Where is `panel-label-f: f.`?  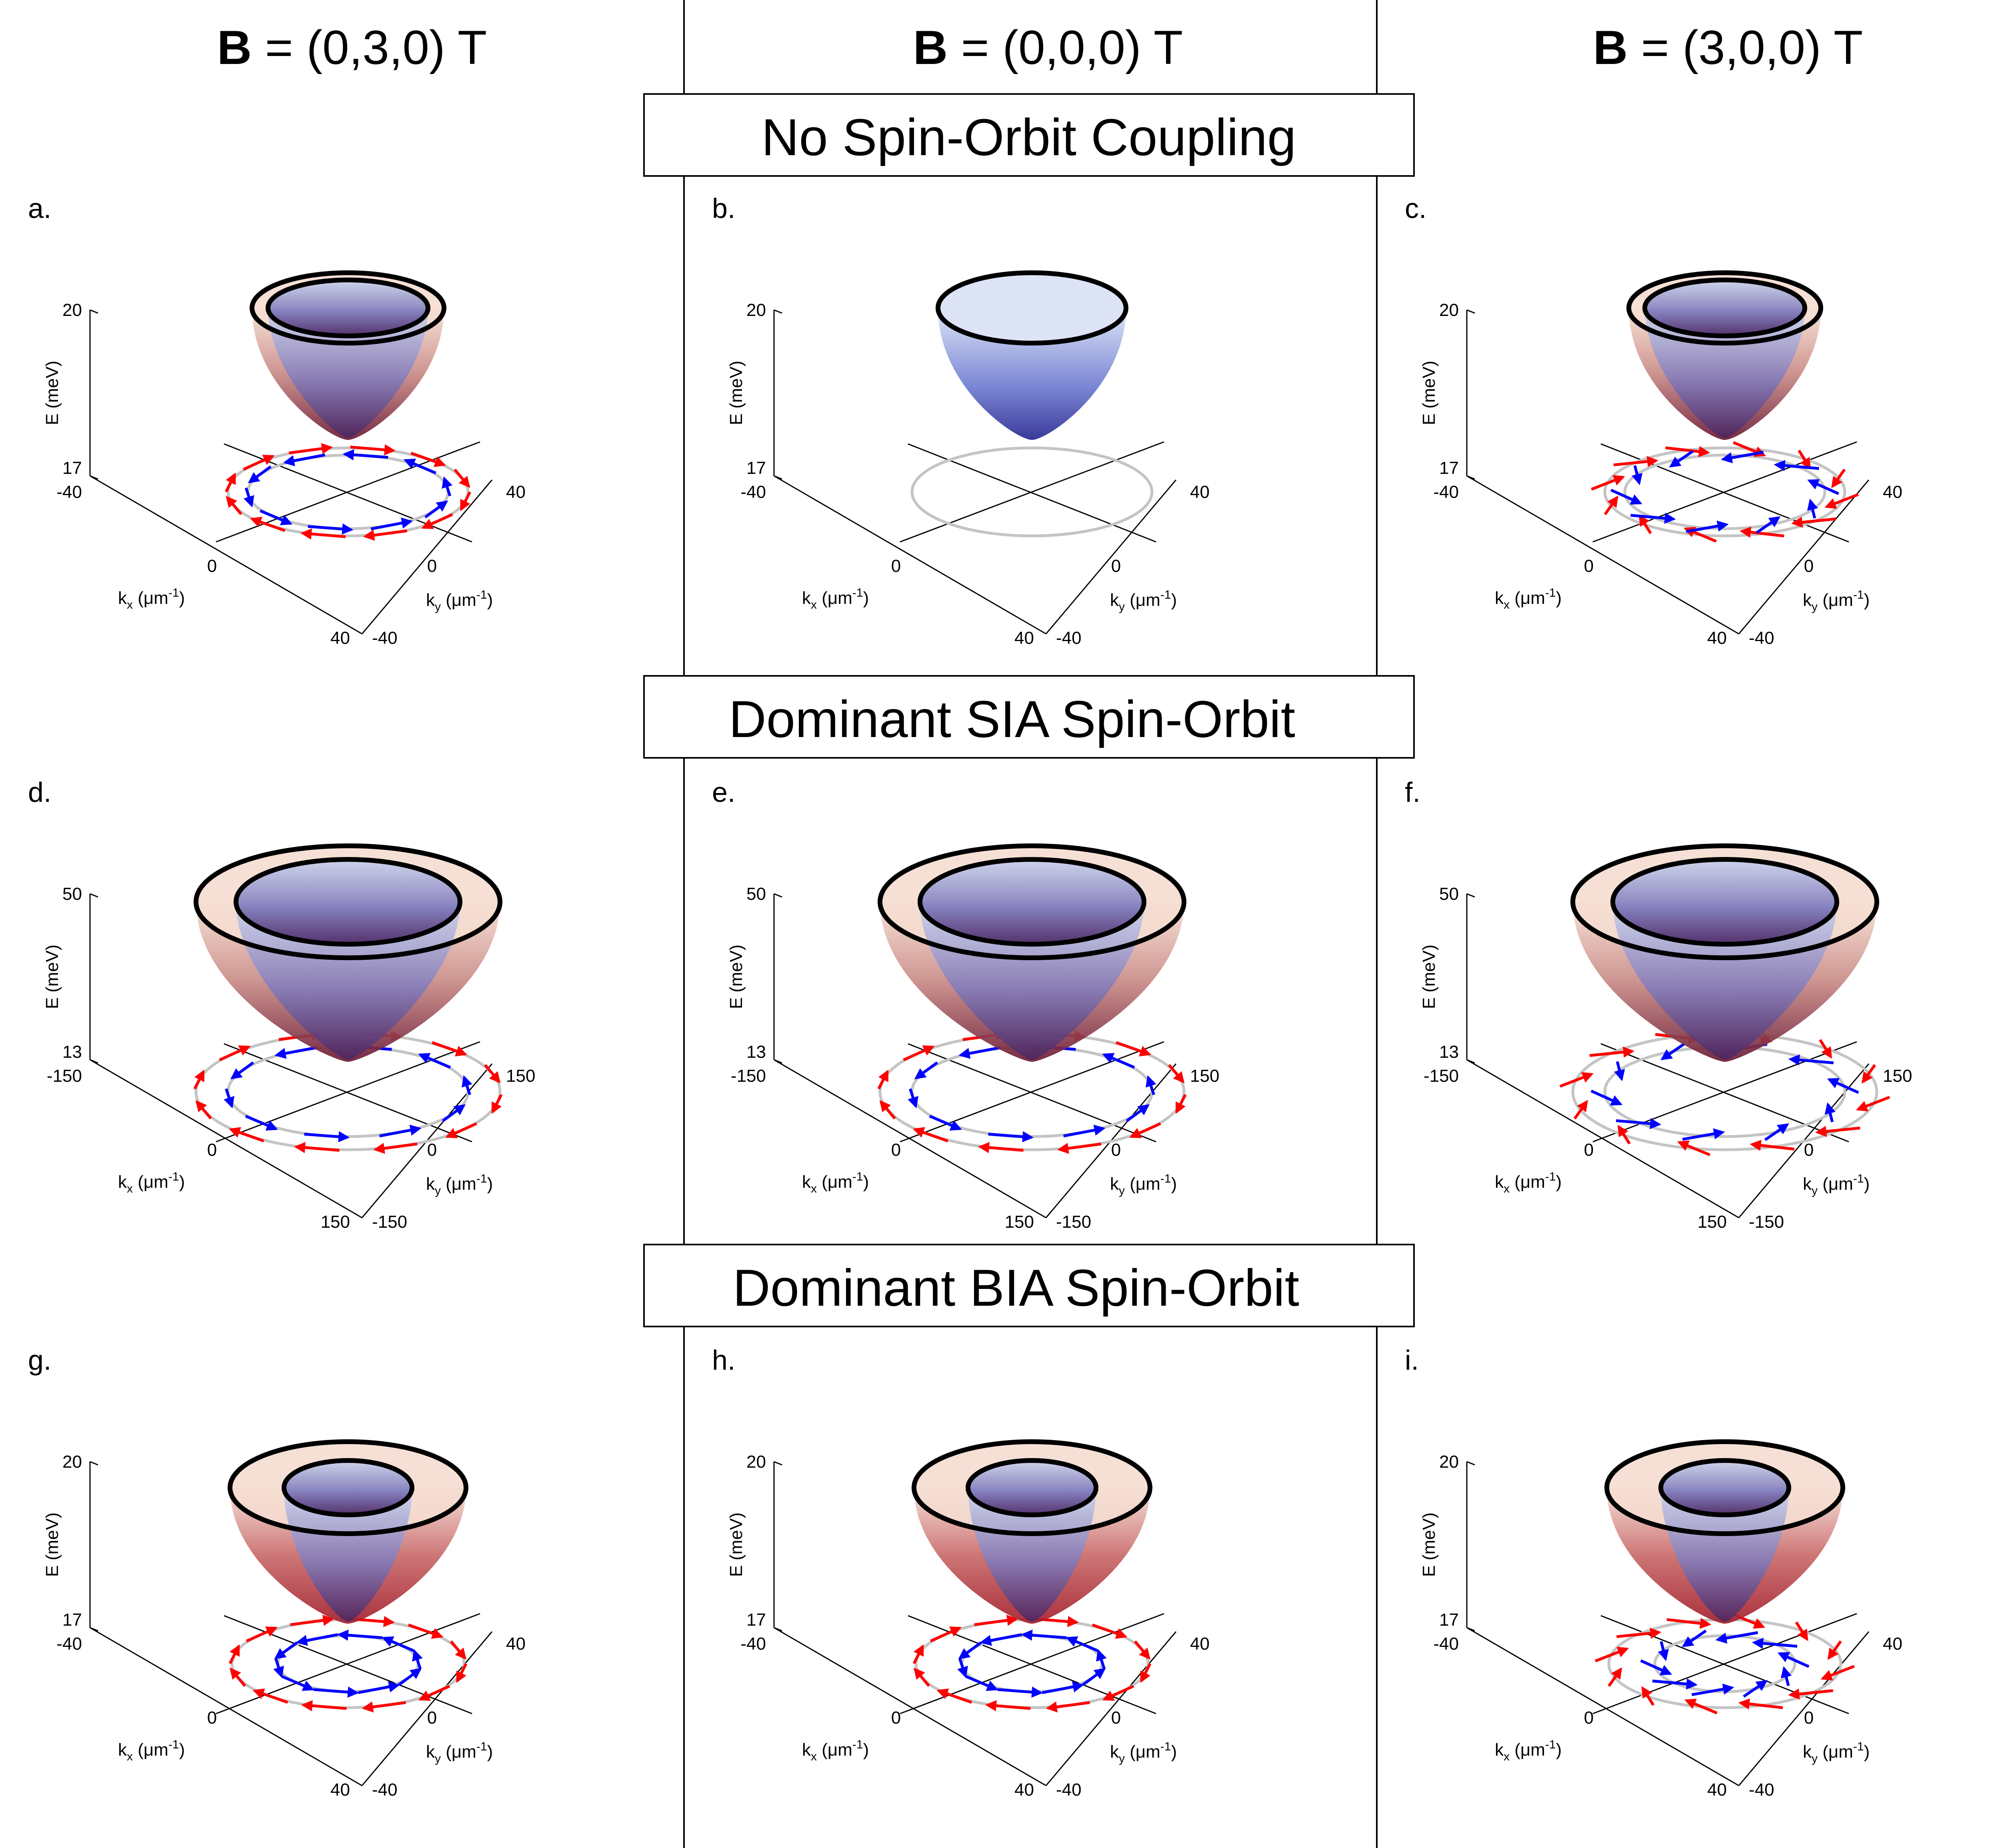
panel-label-f: f. is located at coordinates (1412, 793).